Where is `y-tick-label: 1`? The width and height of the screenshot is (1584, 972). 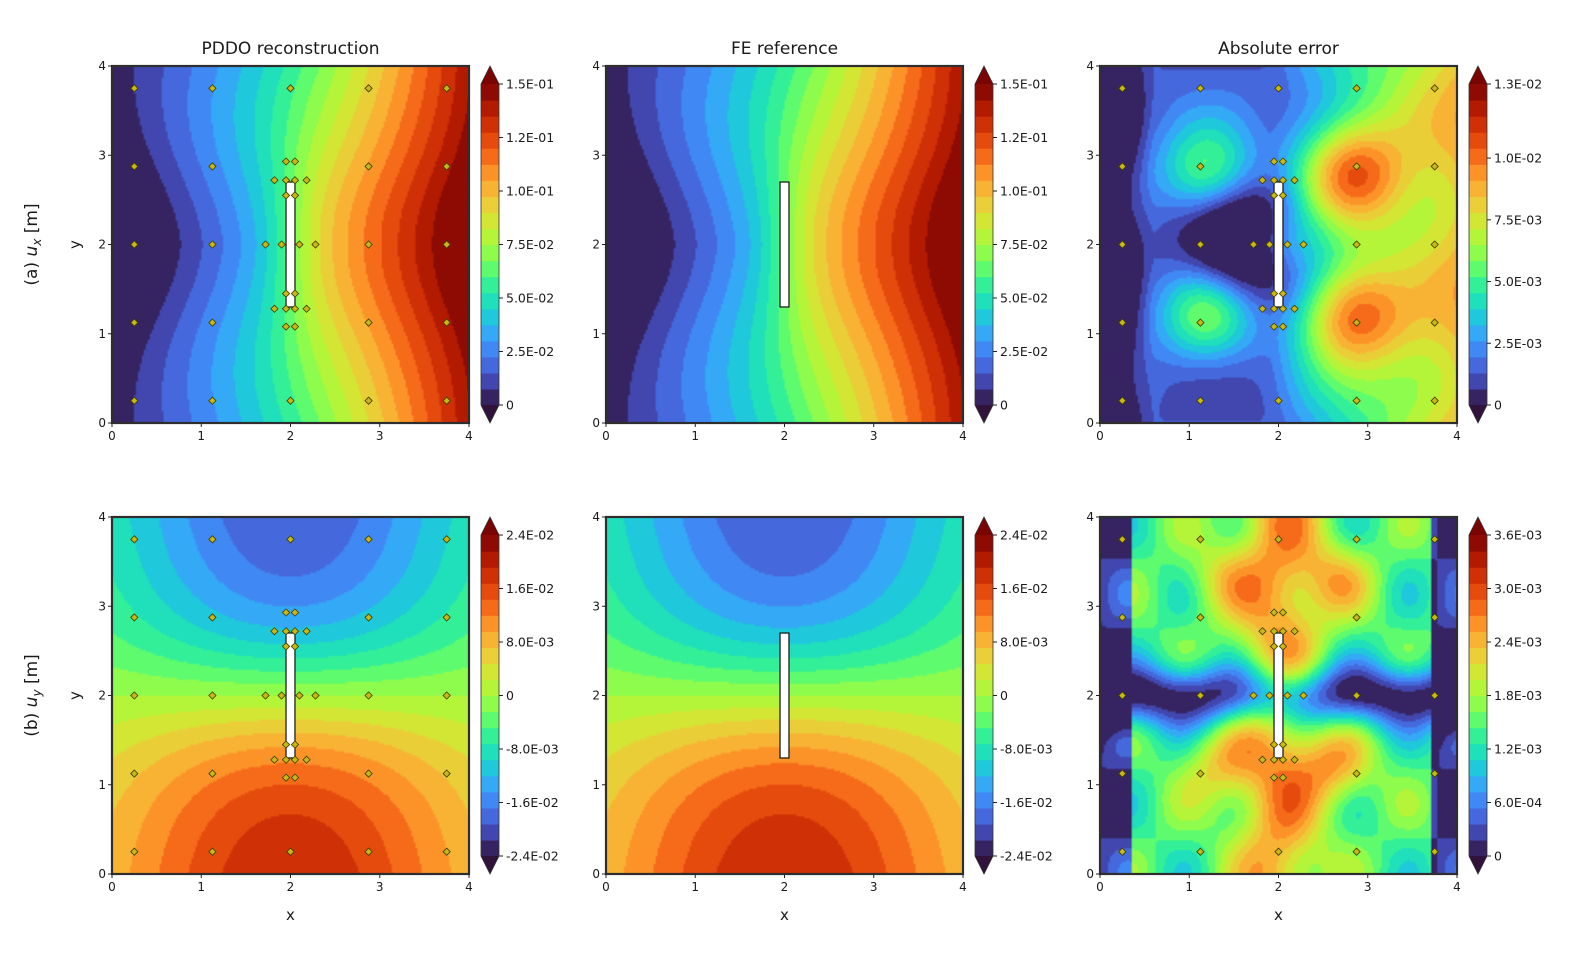
y-tick-label: 1 is located at coordinates (102, 785).